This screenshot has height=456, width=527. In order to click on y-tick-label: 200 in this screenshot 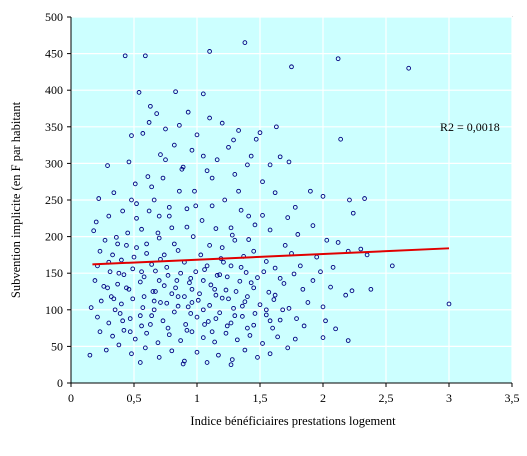, I will do `click(54, 237)`.